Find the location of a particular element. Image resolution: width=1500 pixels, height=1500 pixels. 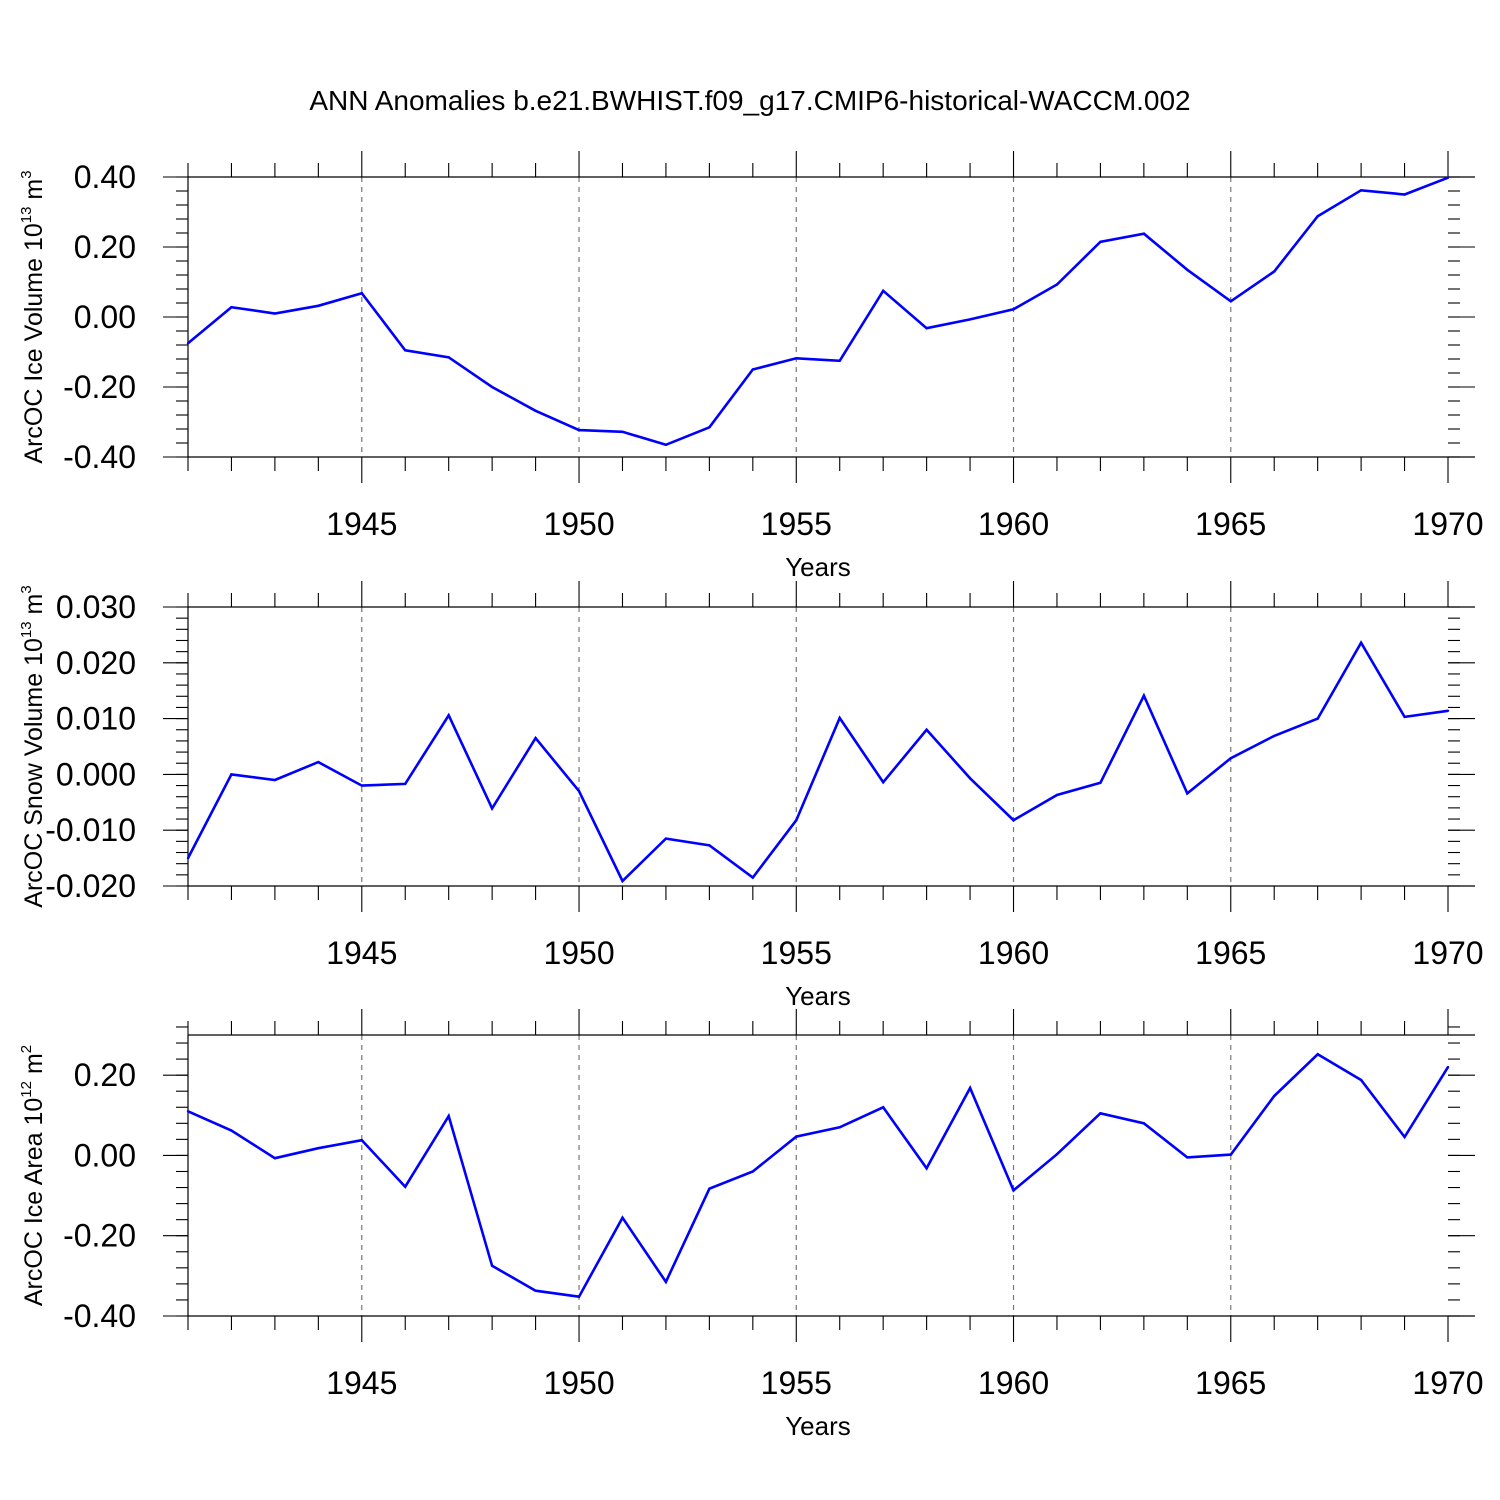

y-axis-title: ArcOC Ice Area 1012 m2 is located at coordinates (33, 1175).